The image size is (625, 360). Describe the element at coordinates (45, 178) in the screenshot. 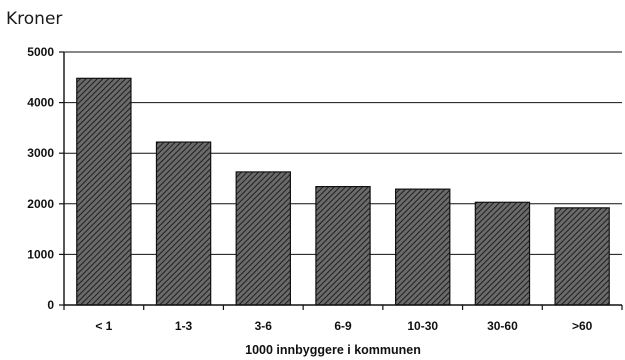

I see `y-axis-ticks: 0 1000 2000 3000 4000 5000` at that location.